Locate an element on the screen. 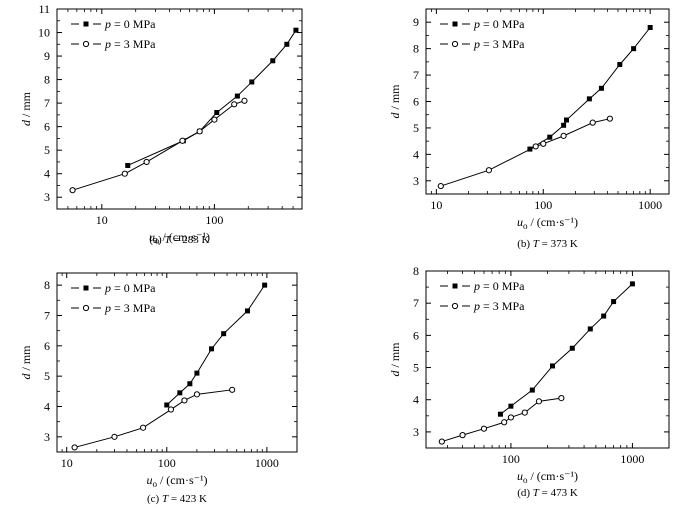 The height and width of the screenshot is (512, 695). caption-value: = 283 K is located at coordinates (190, 240).